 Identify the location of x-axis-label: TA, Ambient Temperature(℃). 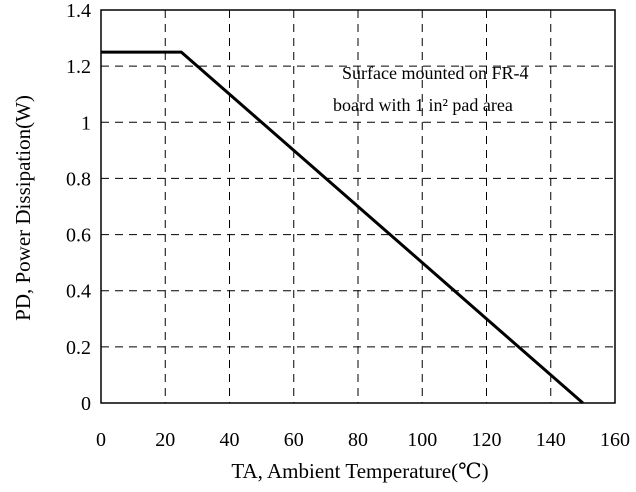
(359, 471).